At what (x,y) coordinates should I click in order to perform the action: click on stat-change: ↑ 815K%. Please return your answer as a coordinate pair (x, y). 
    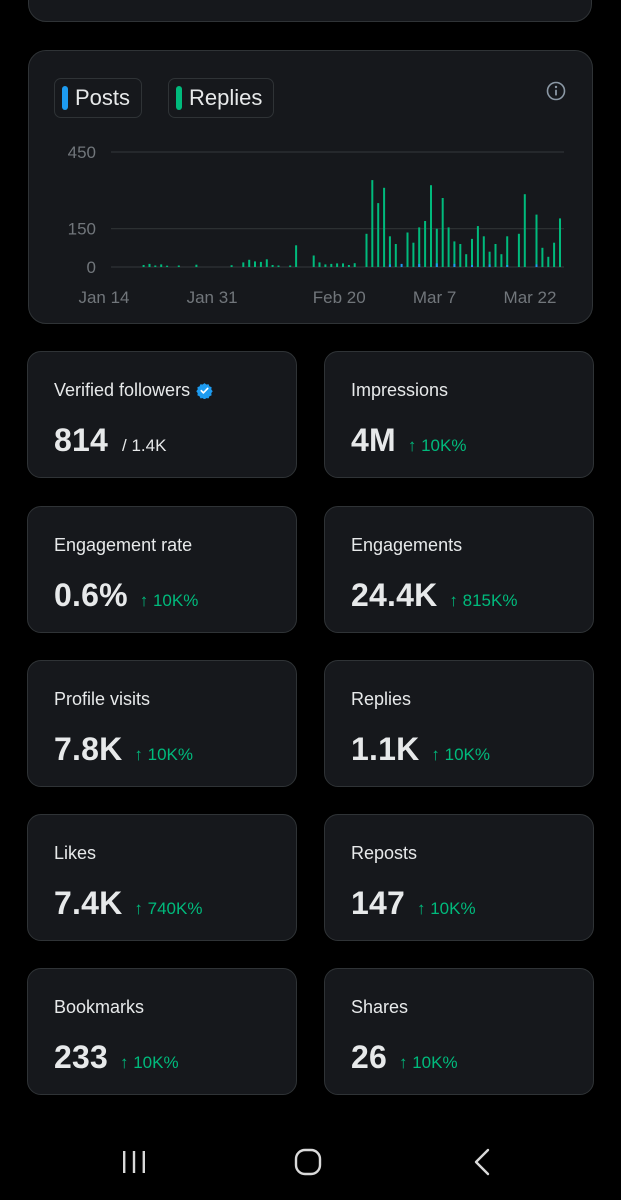
    Looking at the image, I should click on (483, 600).